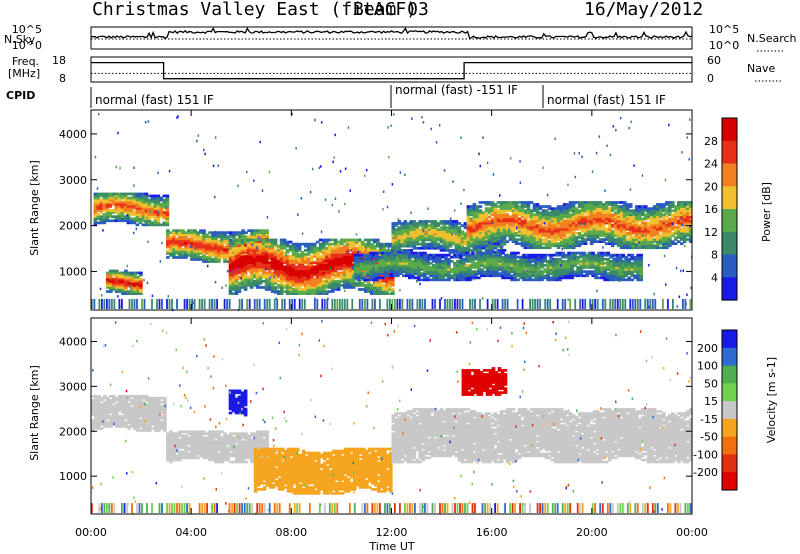  What do you see at coordinates (25, 61) in the screenshot?
I see `frequency-label-1: Freq.` at bounding box center [25, 61].